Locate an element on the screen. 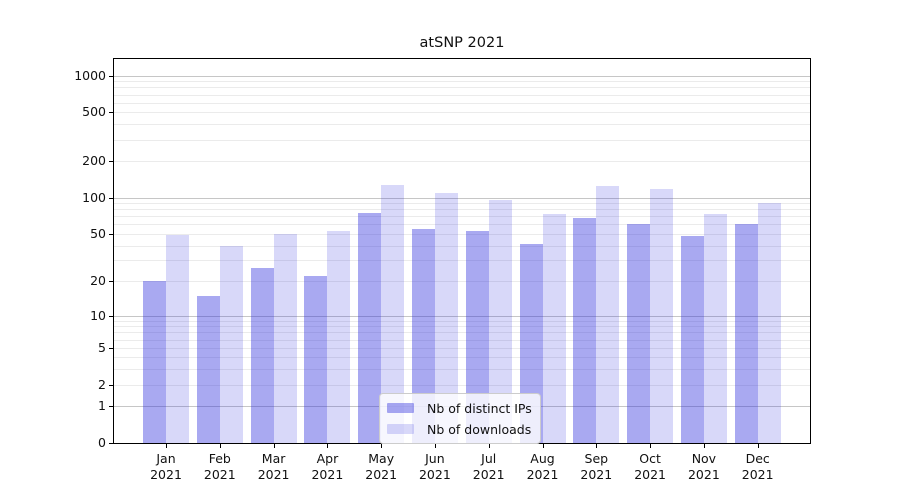 This screenshot has height=500, width=900. x-tick-label-jun: Jun 2021 is located at coordinates (434, 466).